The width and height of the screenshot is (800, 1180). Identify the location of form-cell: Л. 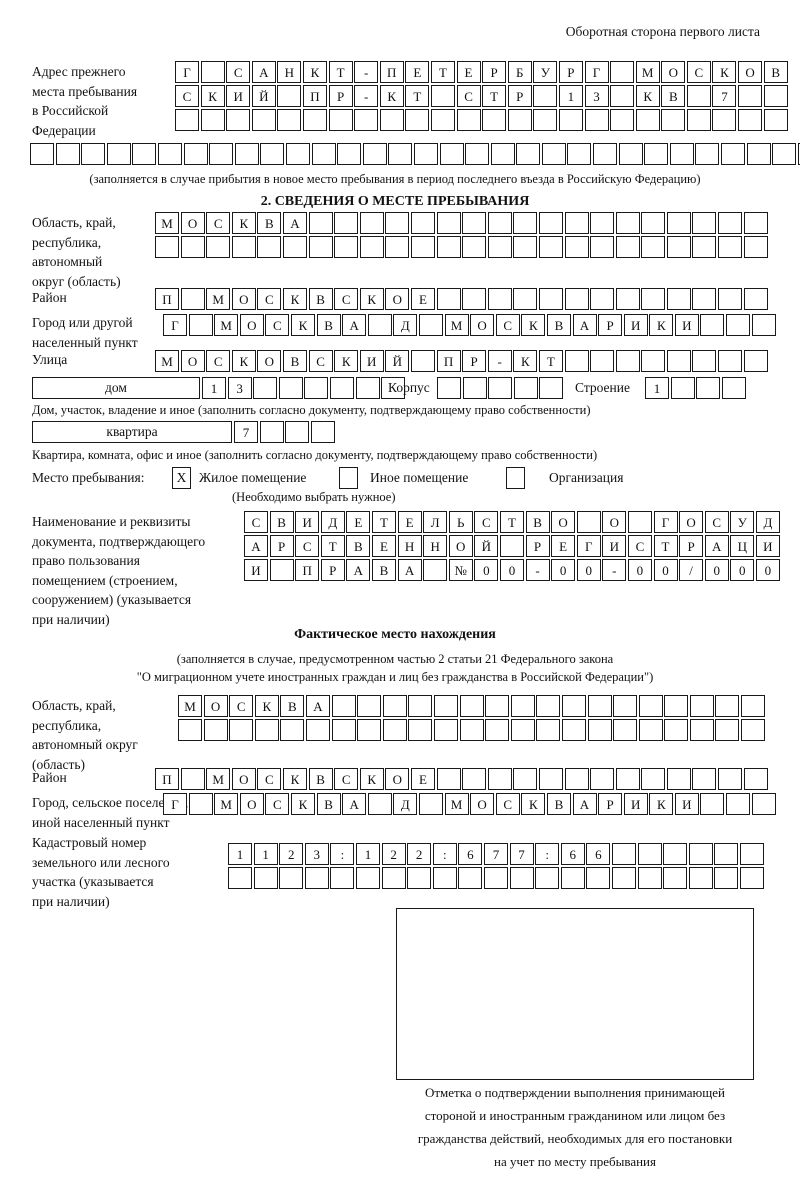
(435, 522).